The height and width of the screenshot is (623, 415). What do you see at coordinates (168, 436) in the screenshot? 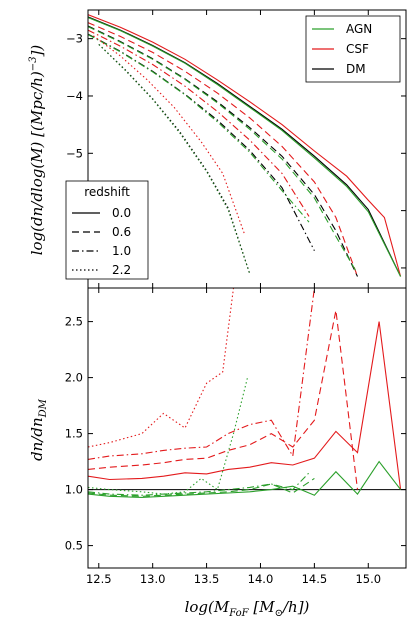
I see `series-agn-z22` at bounding box center [168, 436].